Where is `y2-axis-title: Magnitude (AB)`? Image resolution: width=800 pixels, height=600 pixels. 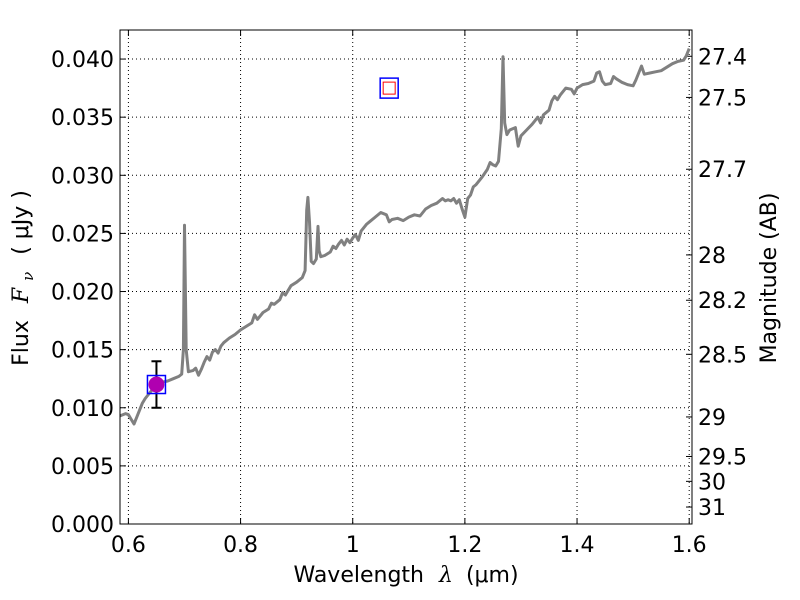
y2-axis-title: Magnitude (AB) is located at coordinates (769, 278).